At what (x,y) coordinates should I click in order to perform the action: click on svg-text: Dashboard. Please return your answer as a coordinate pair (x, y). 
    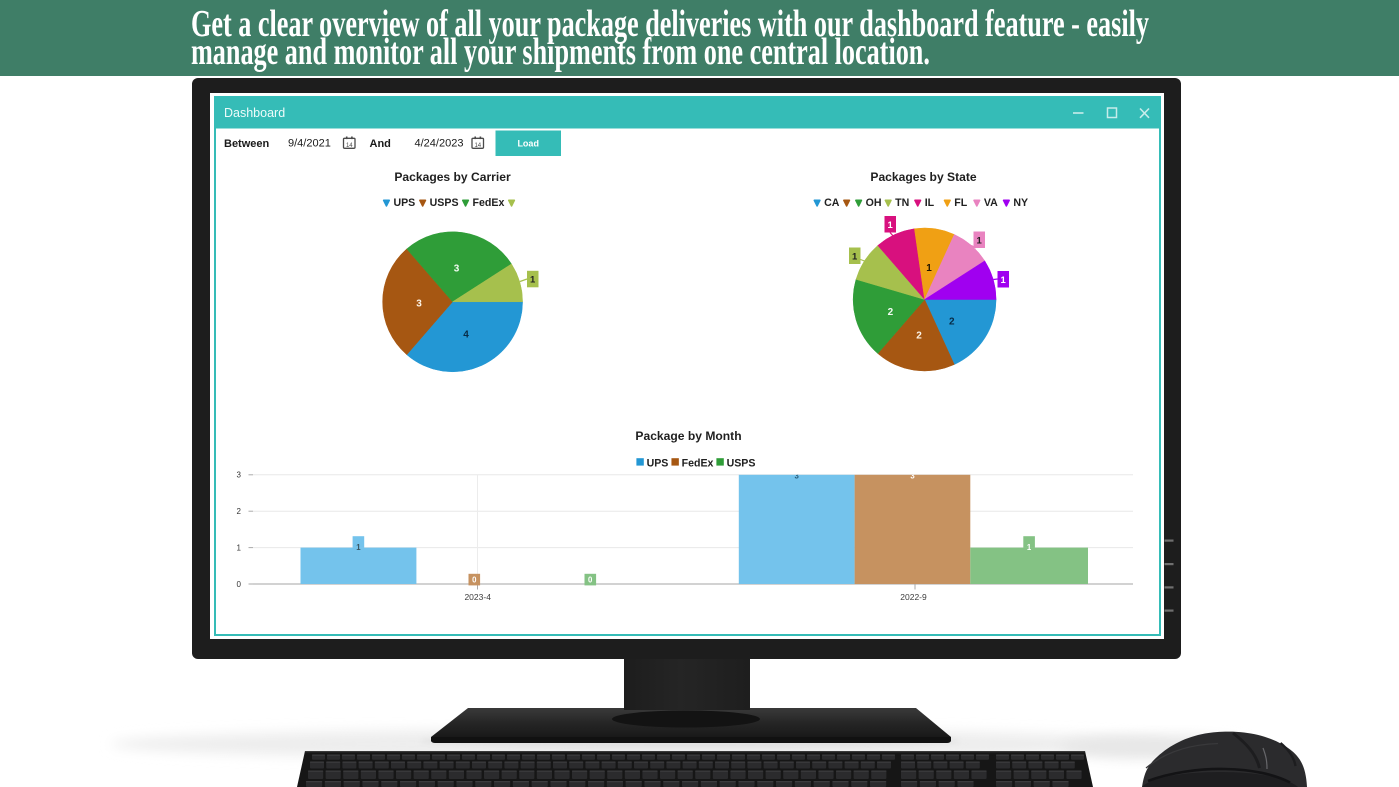
    Looking at the image, I should click on (254, 113).